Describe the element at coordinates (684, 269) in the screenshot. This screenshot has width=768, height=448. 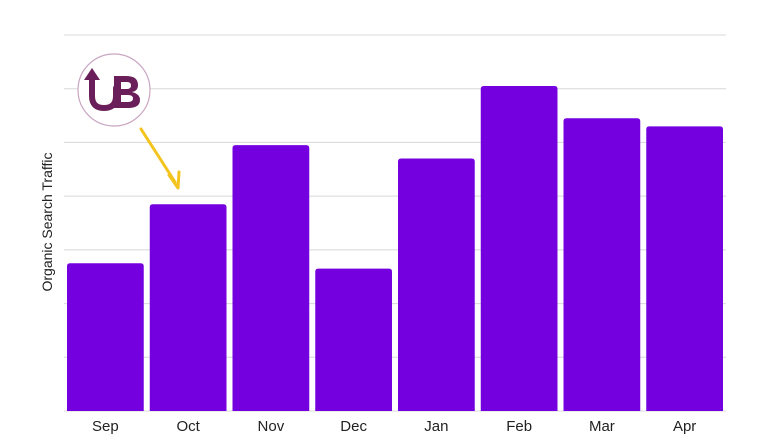
I see `bar-apr` at that location.